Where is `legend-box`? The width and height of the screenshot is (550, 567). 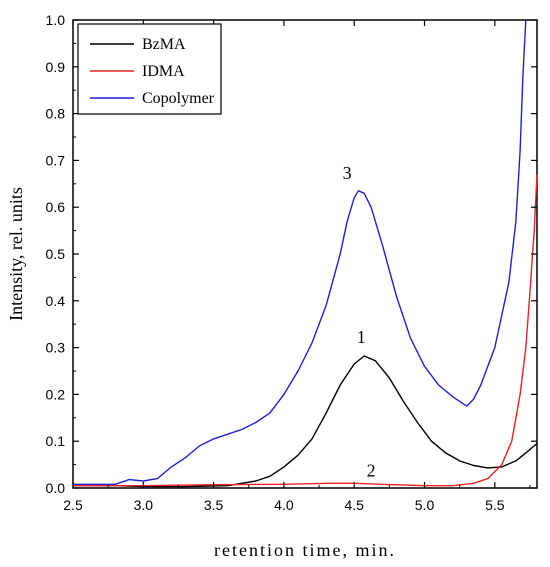
legend-box is located at coordinates (149, 69).